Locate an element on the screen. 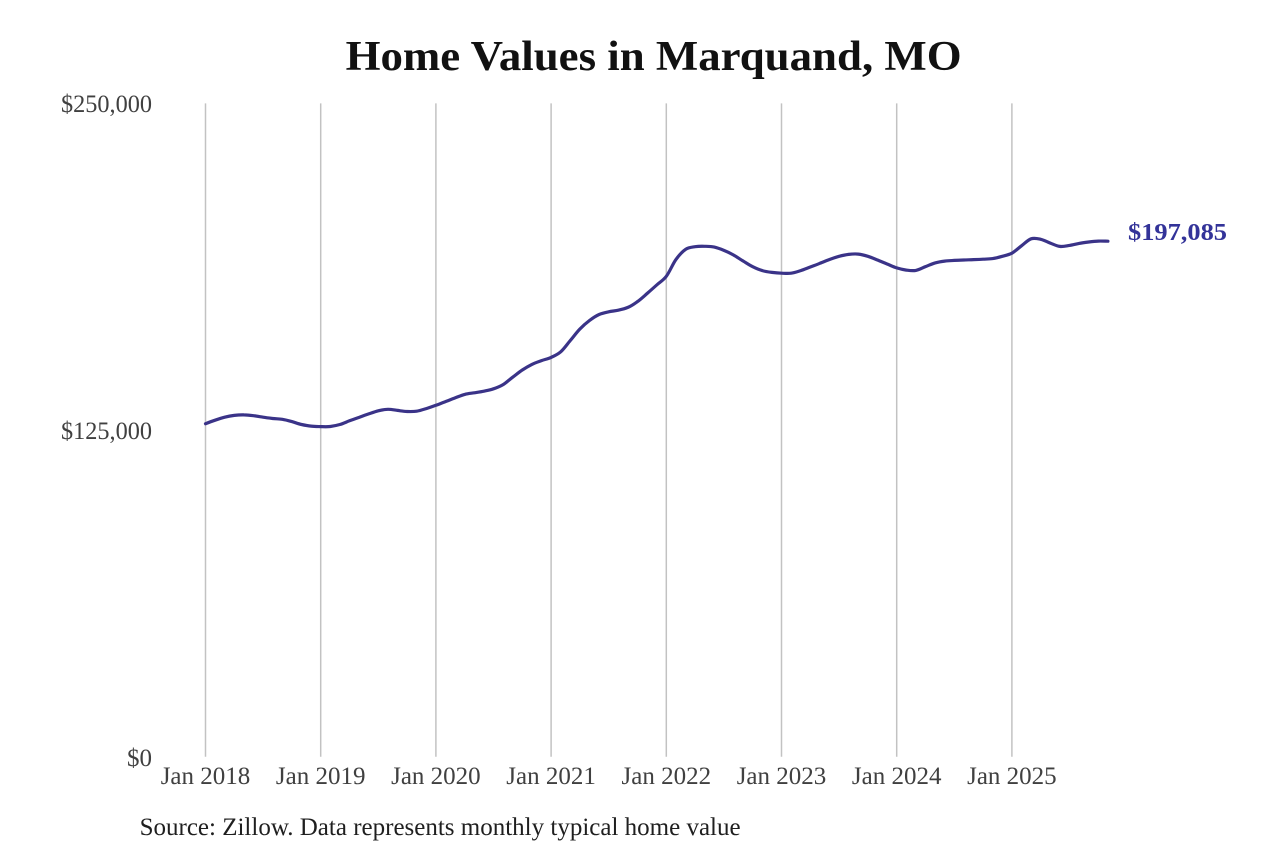 The width and height of the screenshot is (1280, 853). svg-text: $125,000 is located at coordinates (106, 431).